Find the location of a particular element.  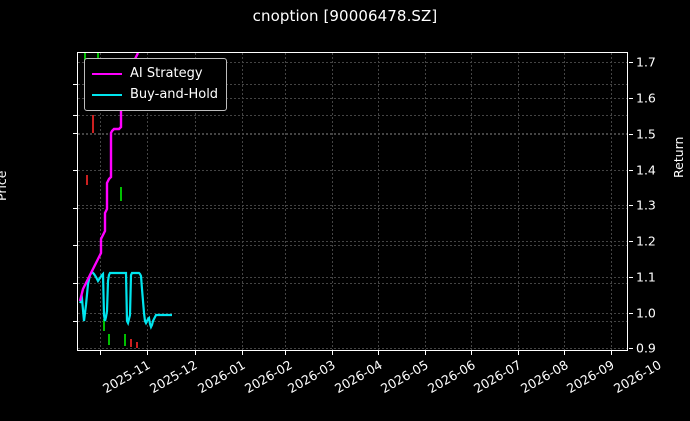

legend-item-ai-strategy: AI Strategy is located at coordinates (155, 73).